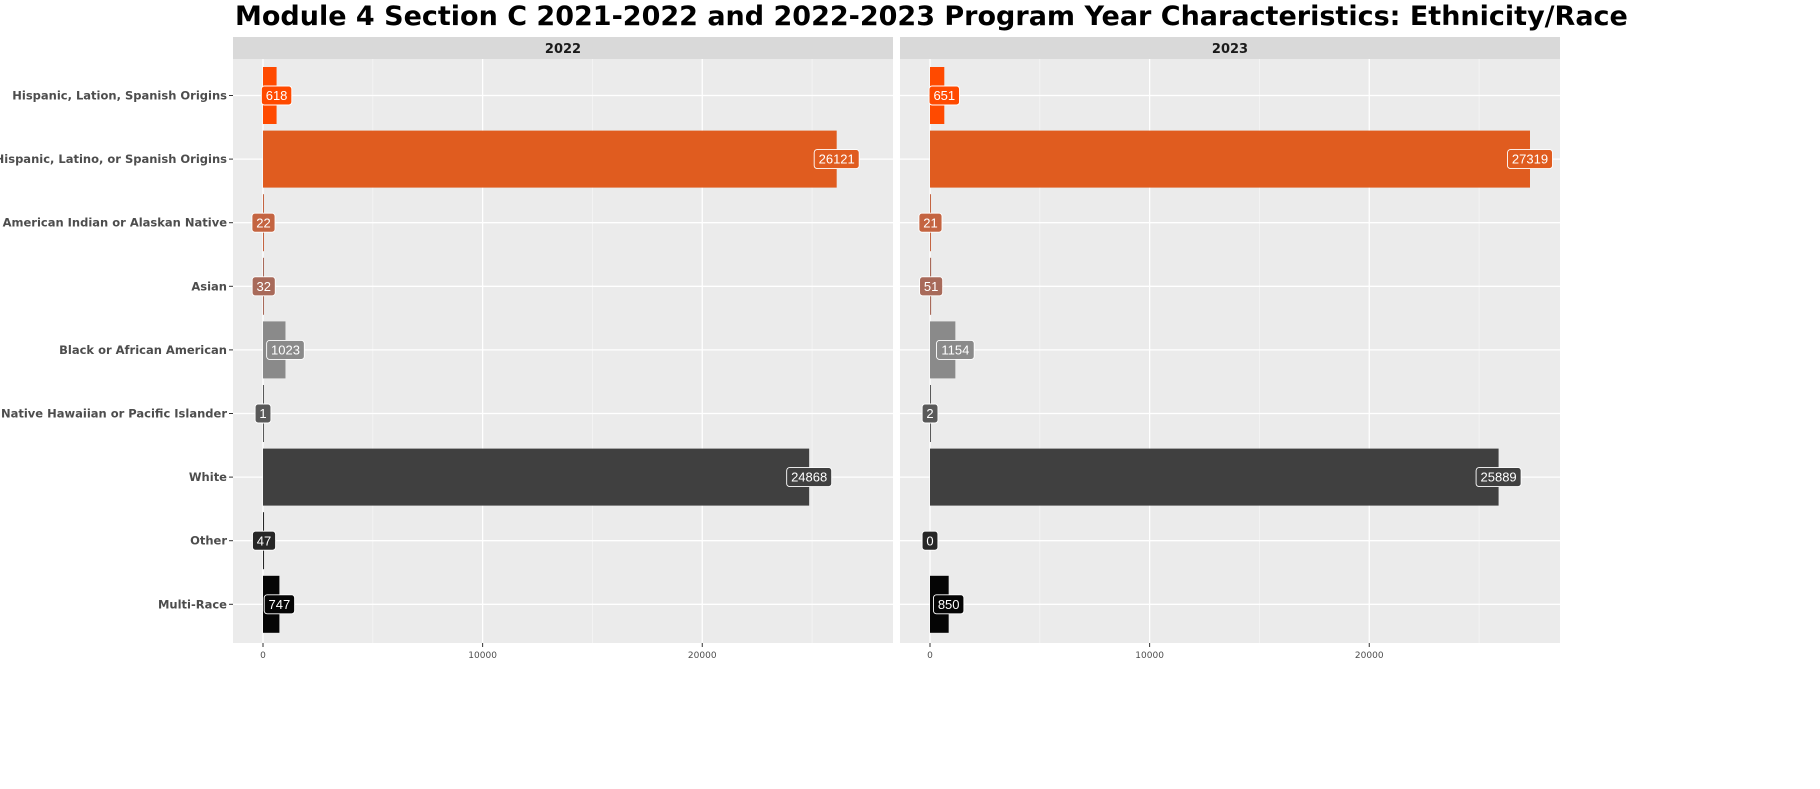 This screenshot has height=789, width=1820. What do you see at coordinates (119, 96) in the screenshot?
I see `category-label: Hispanic, Lation, Spanish Origins` at bounding box center [119, 96].